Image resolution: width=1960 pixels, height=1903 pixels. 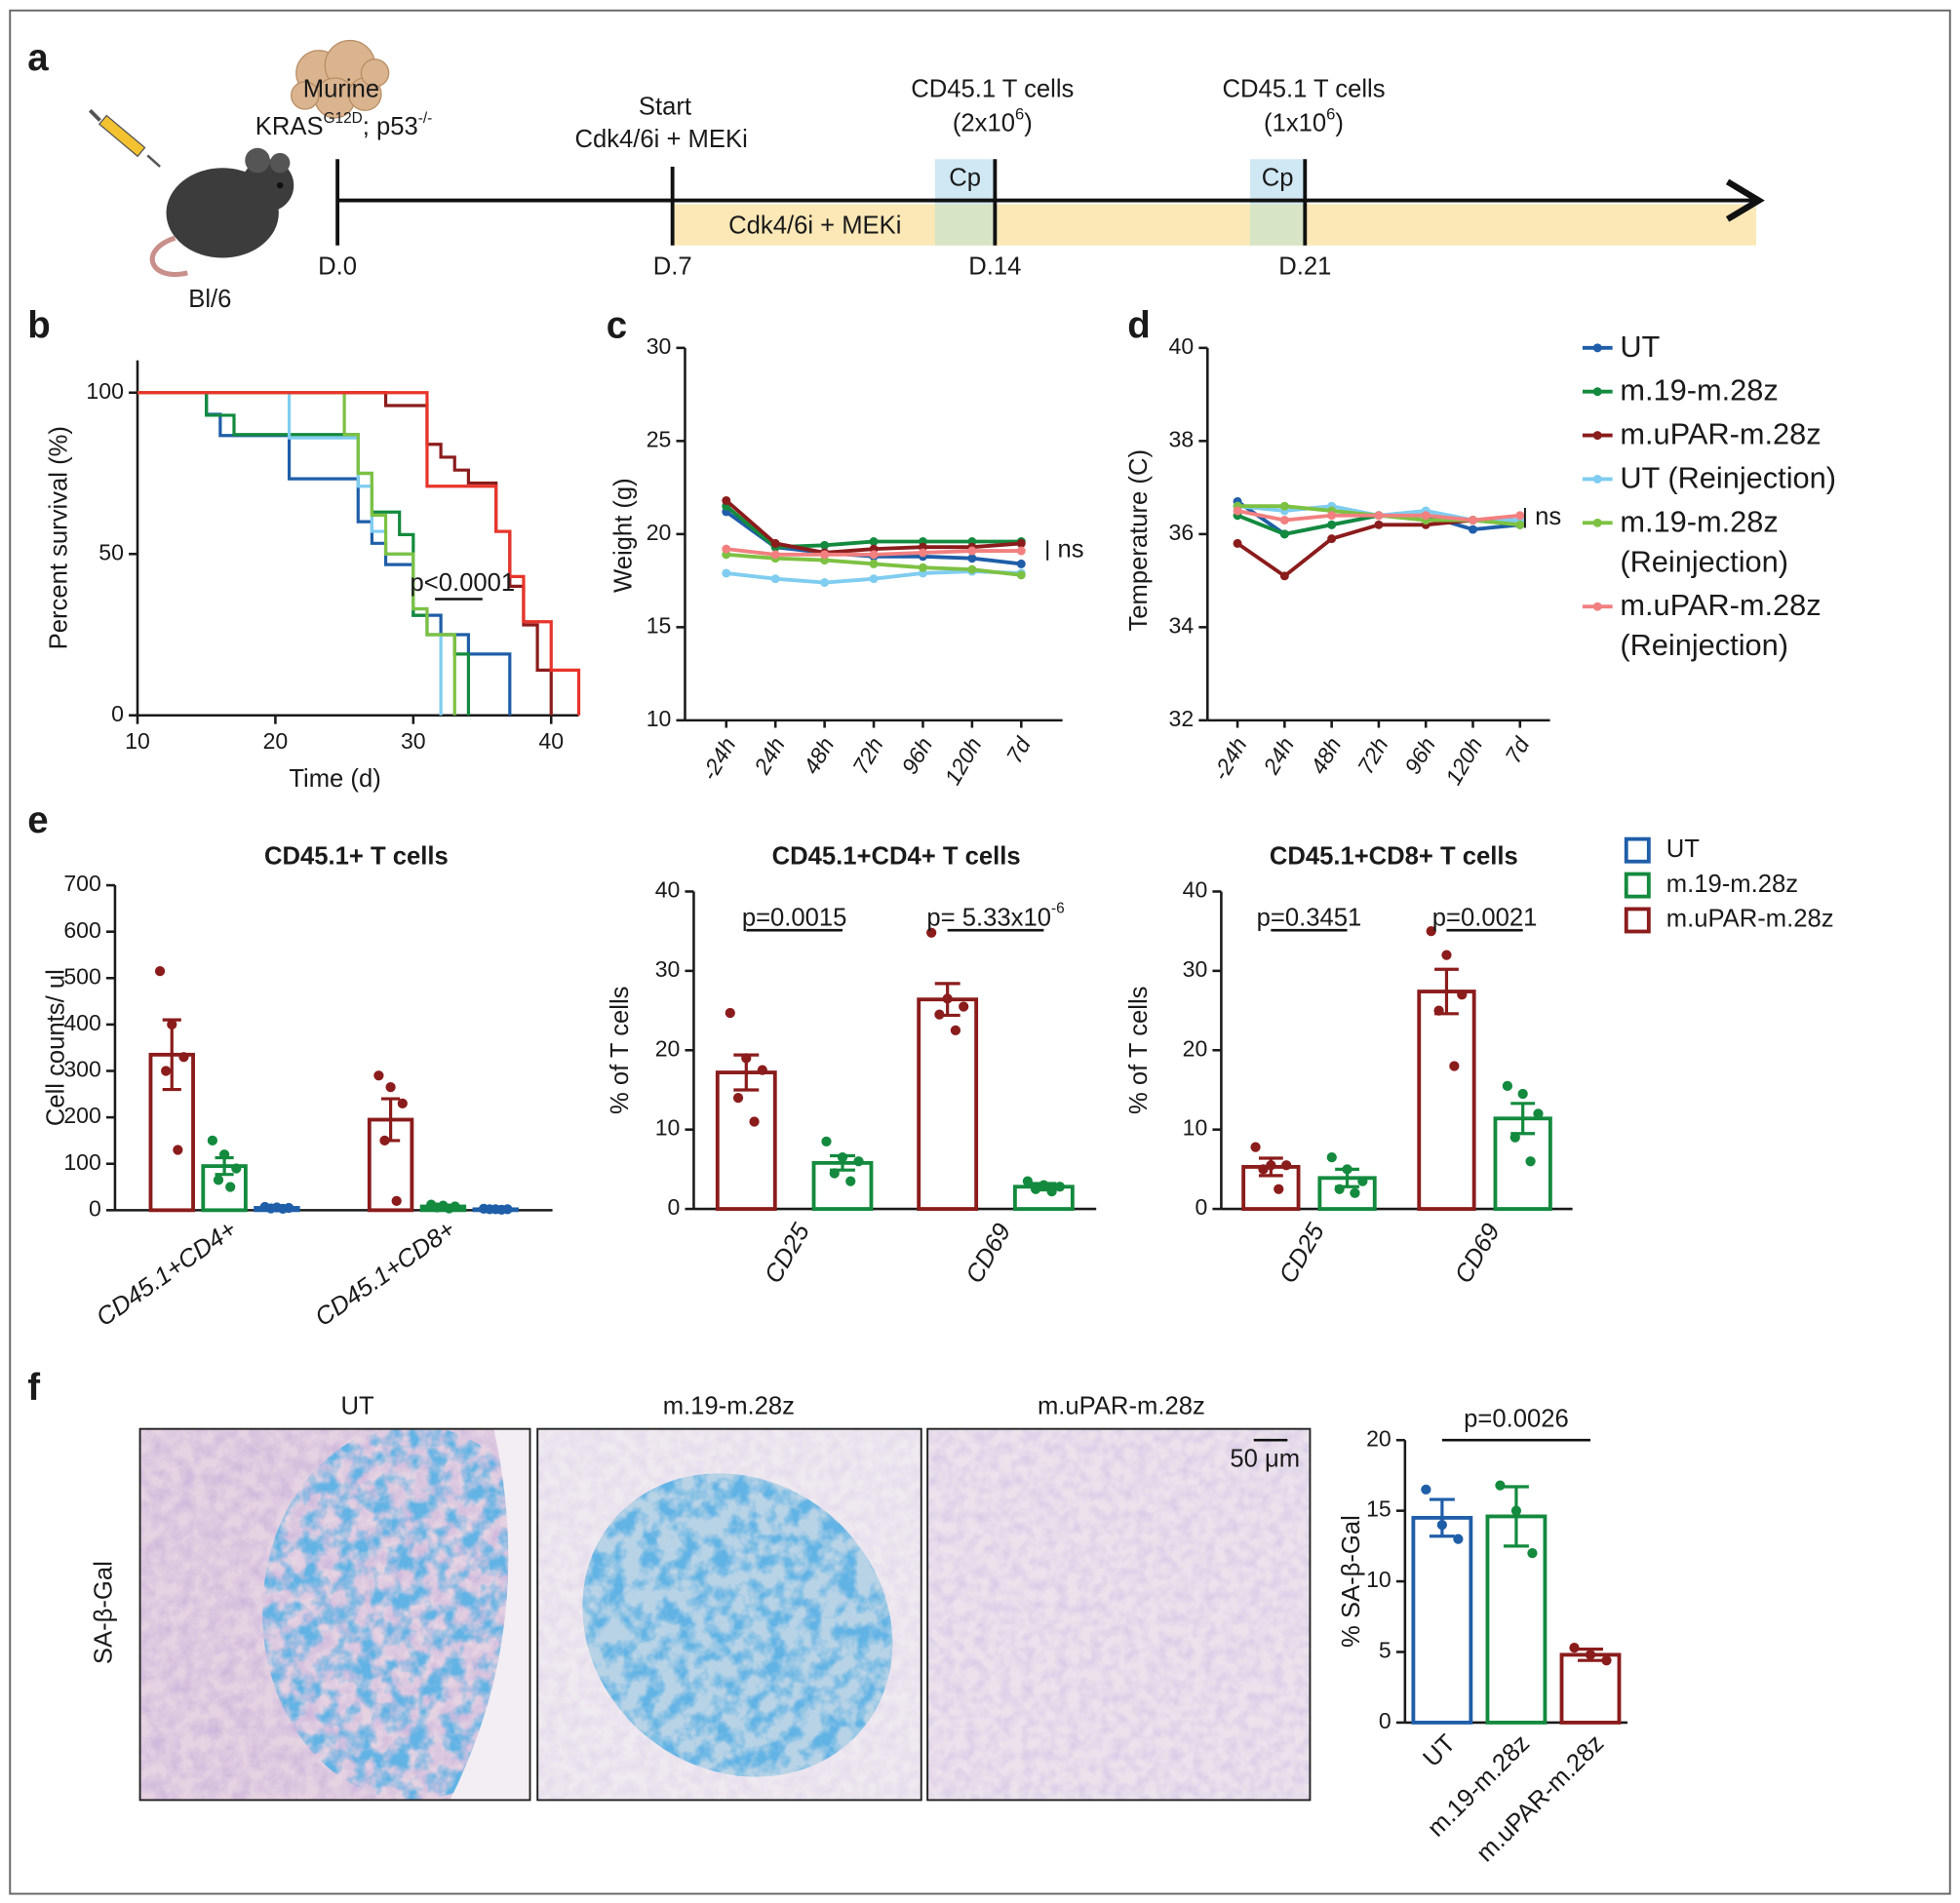 I want to click on x-tick-label: CD45.1+CD4+, so click(x=167, y=1274).